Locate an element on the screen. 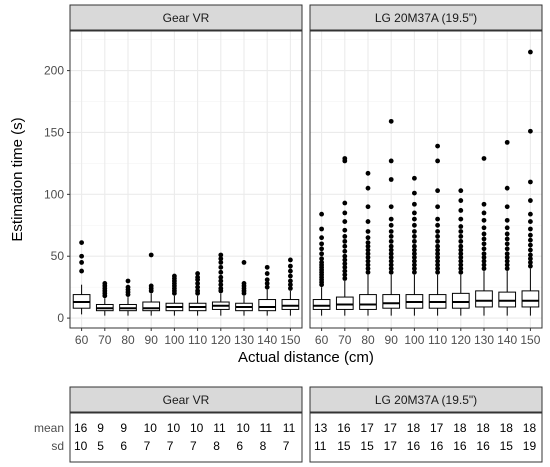 This screenshot has height=467, width=550. mean-value: 17 is located at coordinates (391, 428).